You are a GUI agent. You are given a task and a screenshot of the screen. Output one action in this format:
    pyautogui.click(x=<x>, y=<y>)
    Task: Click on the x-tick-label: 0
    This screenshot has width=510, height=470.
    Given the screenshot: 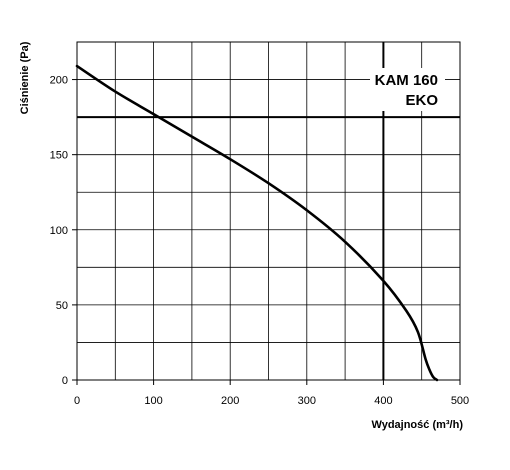 What is the action you would take?
    pyautogui.click(x=77, y=401)
    